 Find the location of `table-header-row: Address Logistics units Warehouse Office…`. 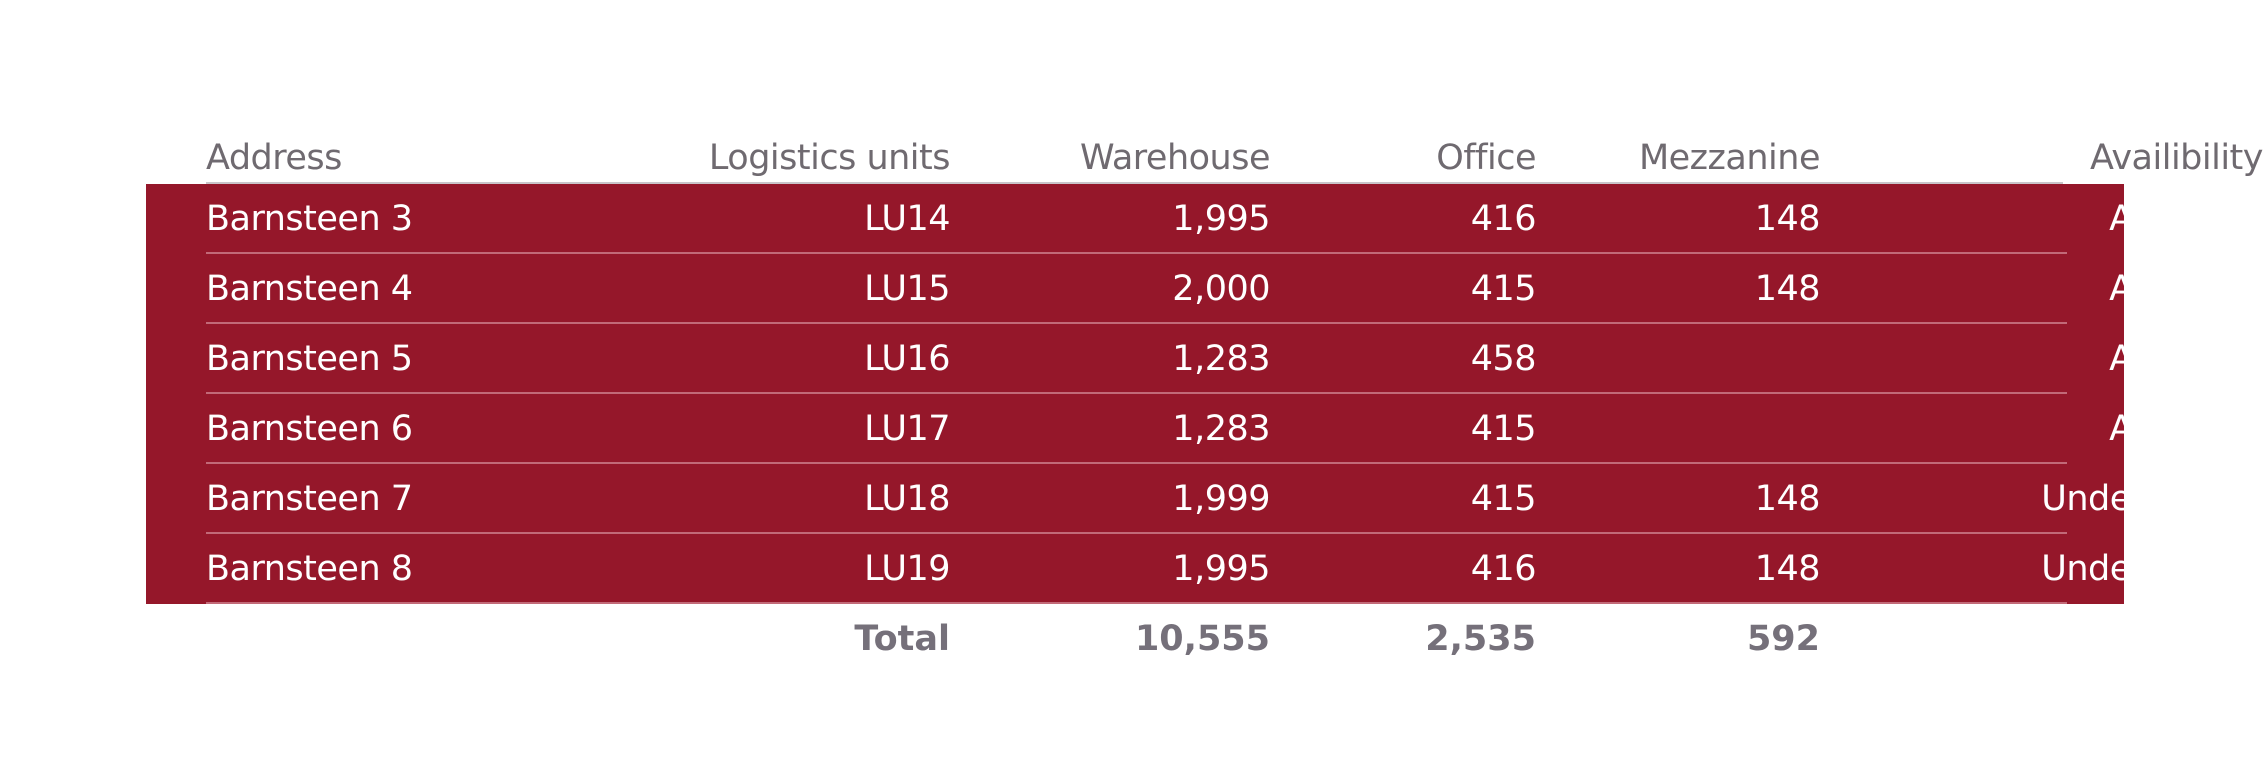

table-header-row: Address Logistics units Warehouse Office… is located at coordinates (1235, 158).